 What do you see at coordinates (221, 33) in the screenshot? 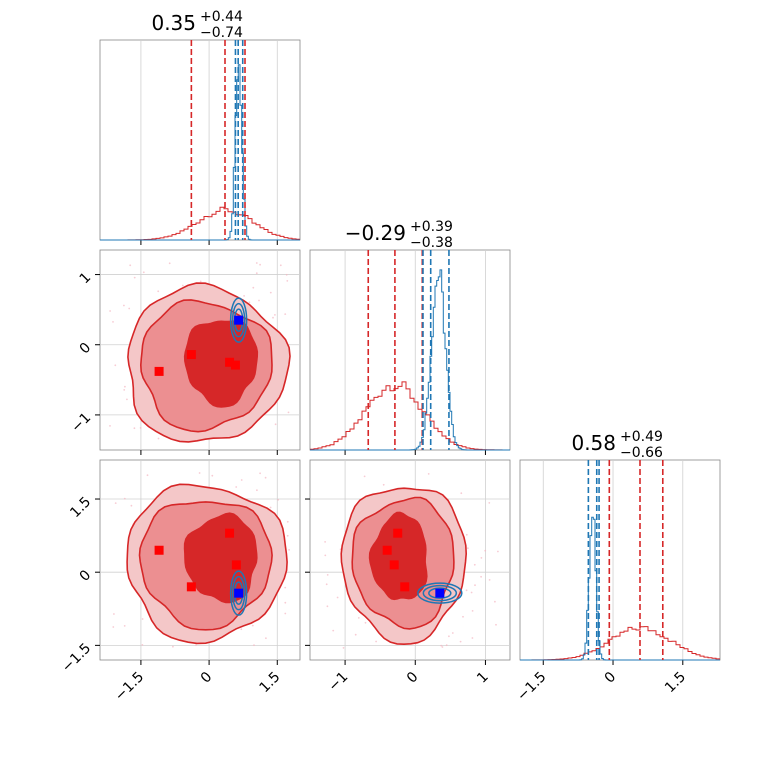
I see `title-minus: −0.74` at bounding box center [221, 33].